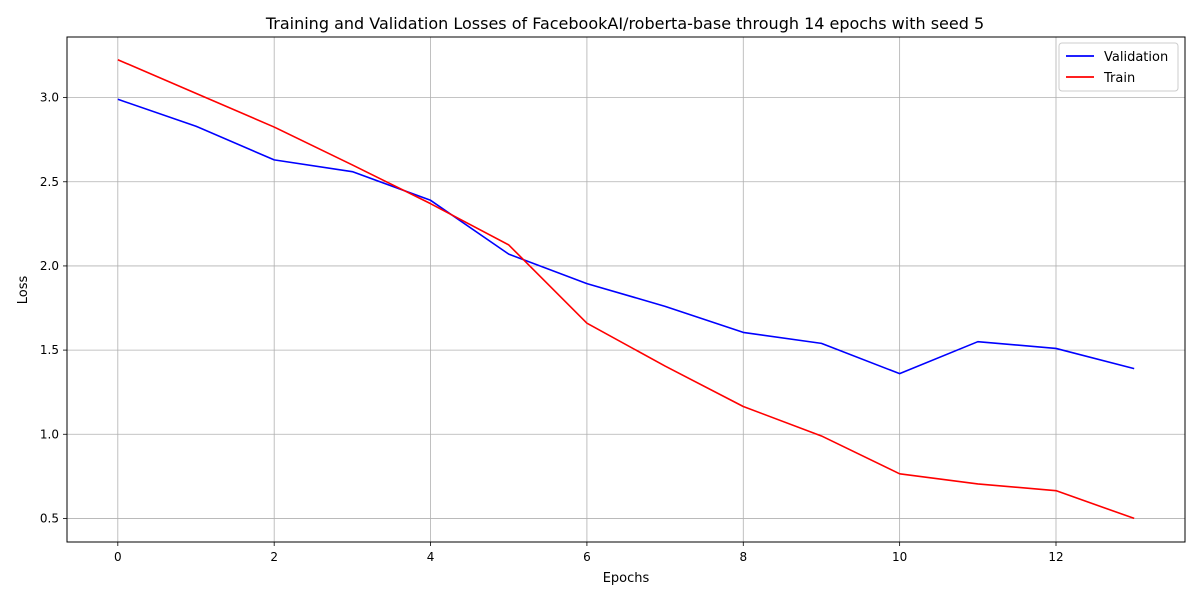 The width and height of the screenshot is (1200, 600). I want to click on x-tick-label: 2, so click(274, 557).